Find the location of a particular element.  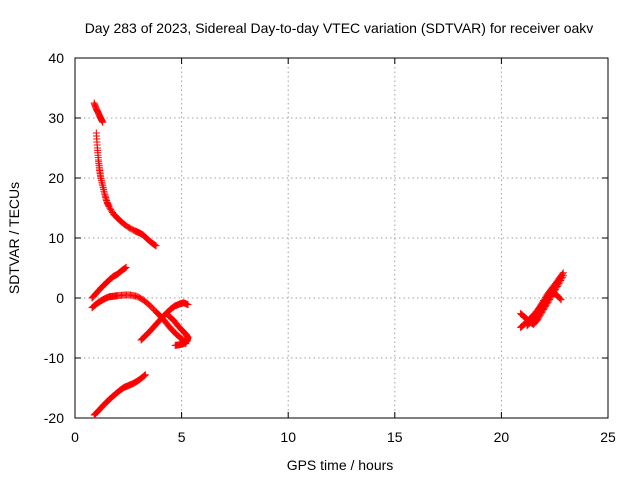

series-arc-c is located at coordinates (109, 282).